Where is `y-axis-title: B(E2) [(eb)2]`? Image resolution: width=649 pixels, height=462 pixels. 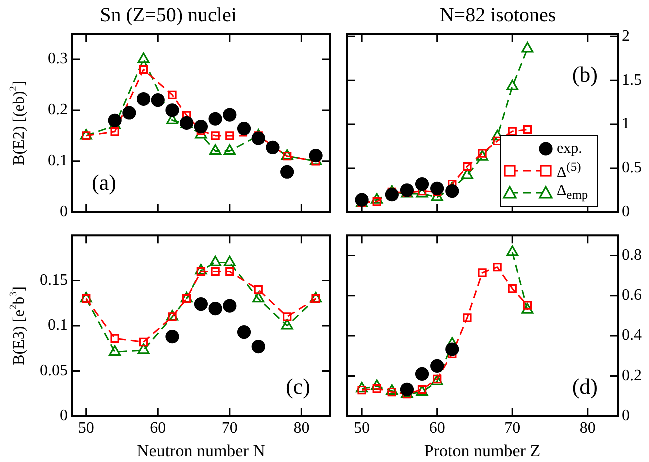
y-axis-title: B(E2) [(eb)2] is located at coordinates (18, 123).